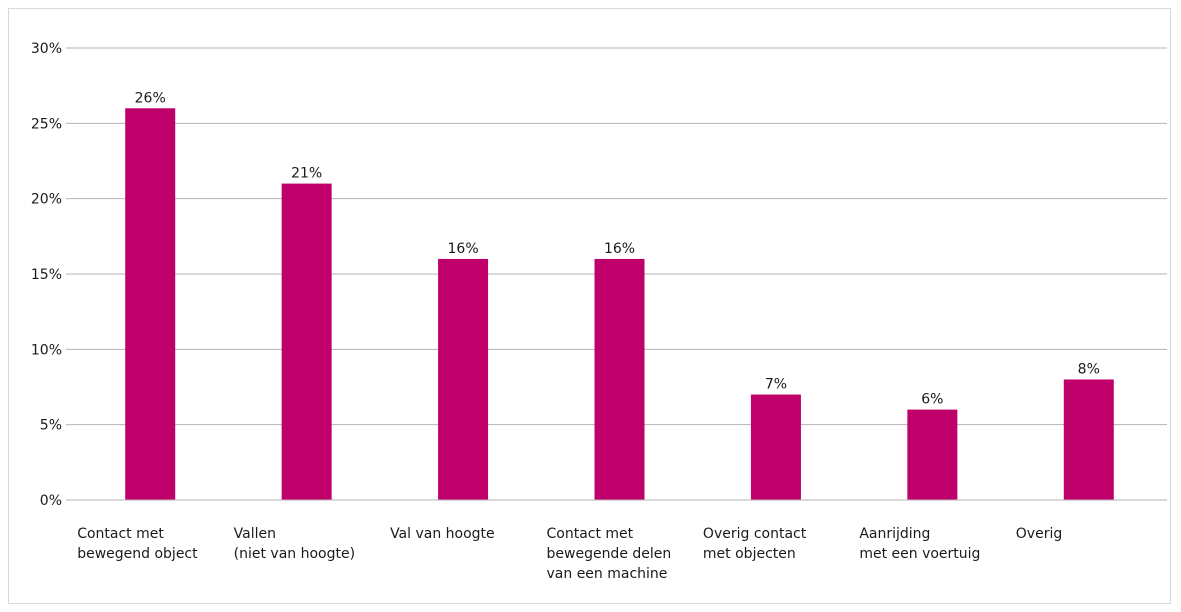 The image size is (1181, 612). Describe the element at coordinates (255, 534) in the screenshot. I see `category-label-line: Vallen` at that location.